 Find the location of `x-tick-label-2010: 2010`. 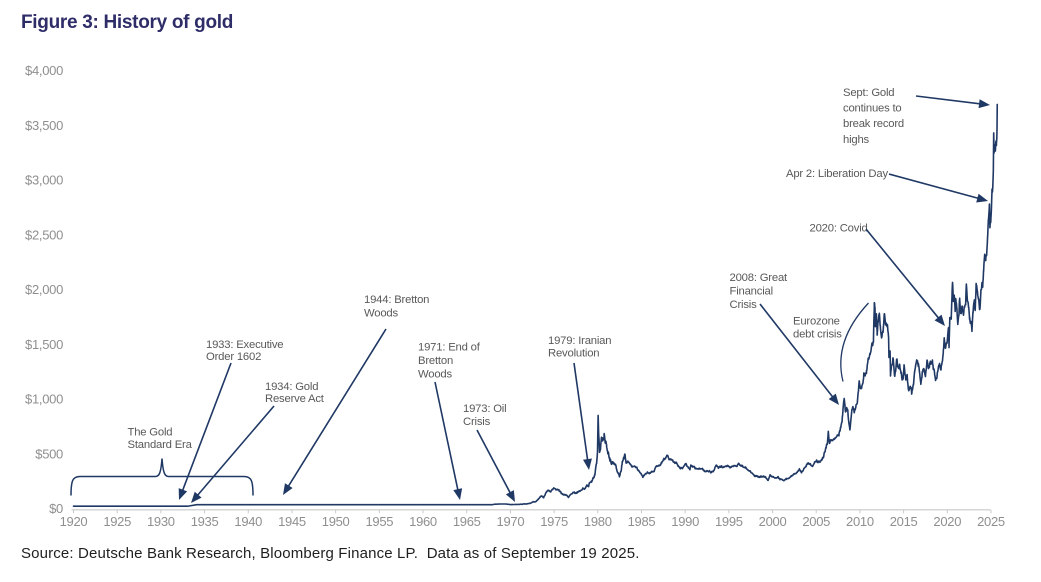

x-tick-label-2010: 2010 is located at coordinates (860, 521).